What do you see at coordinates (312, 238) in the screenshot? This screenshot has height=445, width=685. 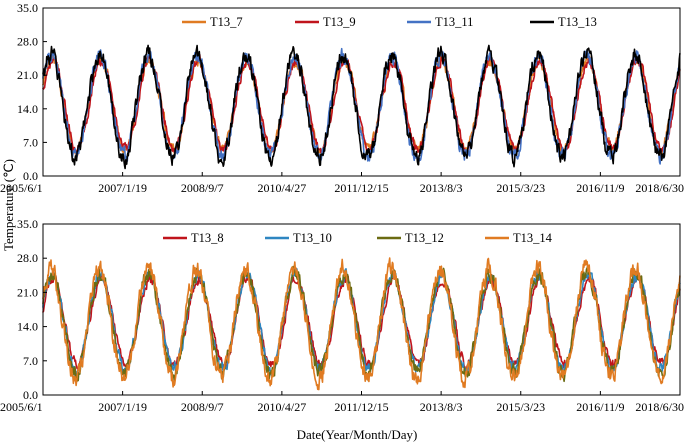 I see `legend-entry: T13_10` at bounding box center [312, 238].